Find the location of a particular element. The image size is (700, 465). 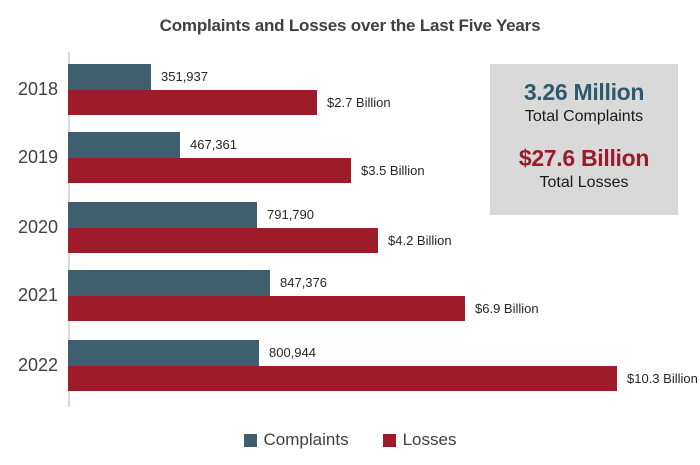

complaints-swatch-icon is located at coordinates (250, 440).